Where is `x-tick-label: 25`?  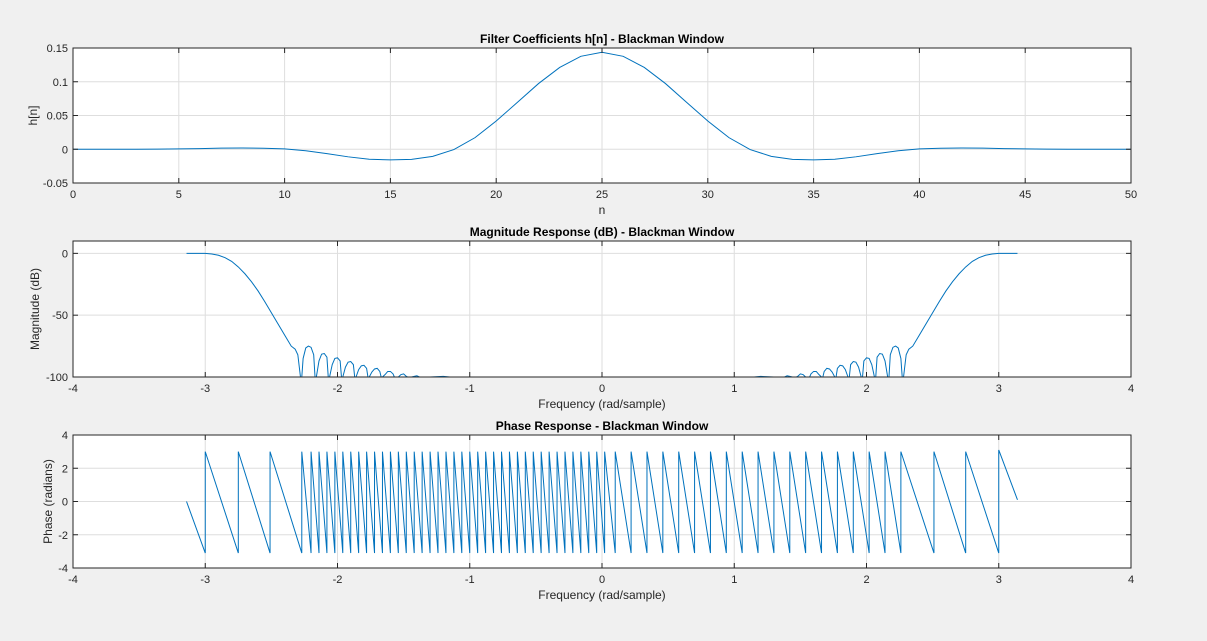 x-tick-label: 25 is located at coordinates (602, 195).